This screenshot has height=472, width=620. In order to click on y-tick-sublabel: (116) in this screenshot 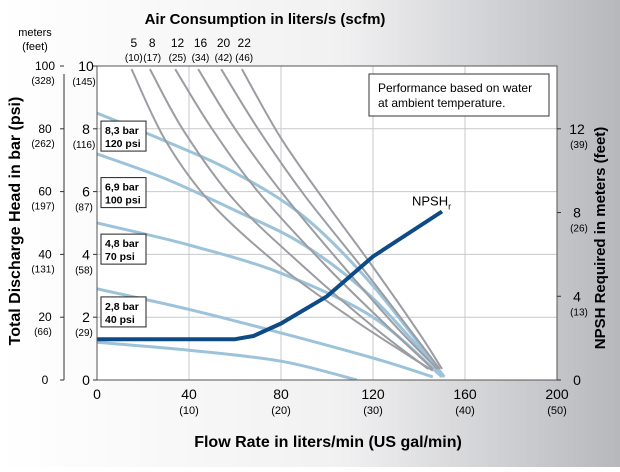, I will do `click(84, 145)`.